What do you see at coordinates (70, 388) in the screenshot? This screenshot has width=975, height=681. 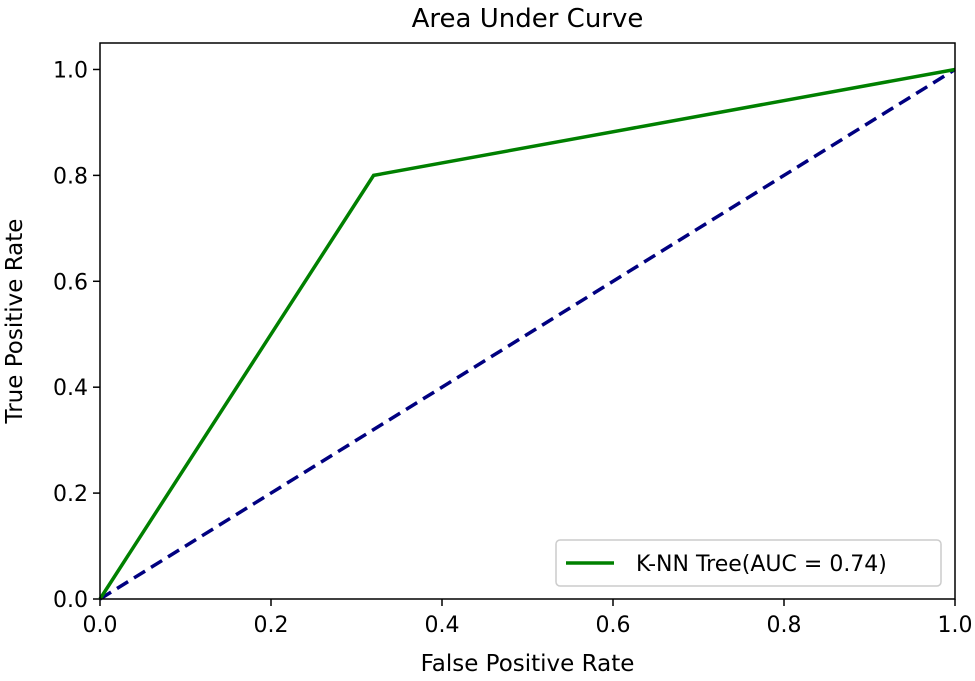 I see `y-tick-label: 0.4` at bounding box center [70, 388].